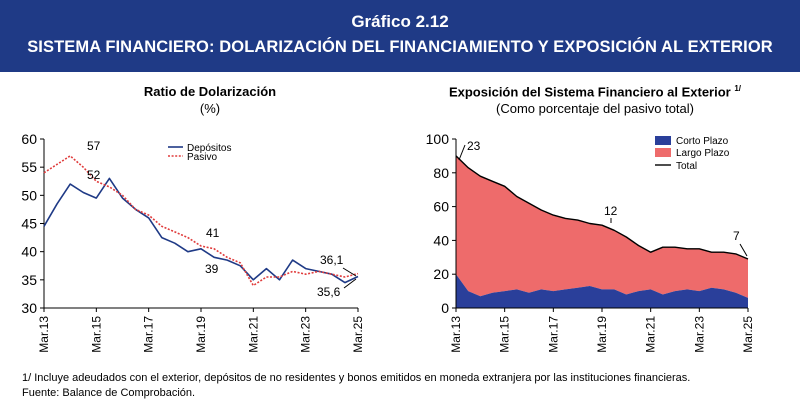  What do you see at coordinates (595, 109) in the screenshot?
I see `right-chart-subtitle: (Como porcentaje del pasivo total)` at bounding box center [595, 109].